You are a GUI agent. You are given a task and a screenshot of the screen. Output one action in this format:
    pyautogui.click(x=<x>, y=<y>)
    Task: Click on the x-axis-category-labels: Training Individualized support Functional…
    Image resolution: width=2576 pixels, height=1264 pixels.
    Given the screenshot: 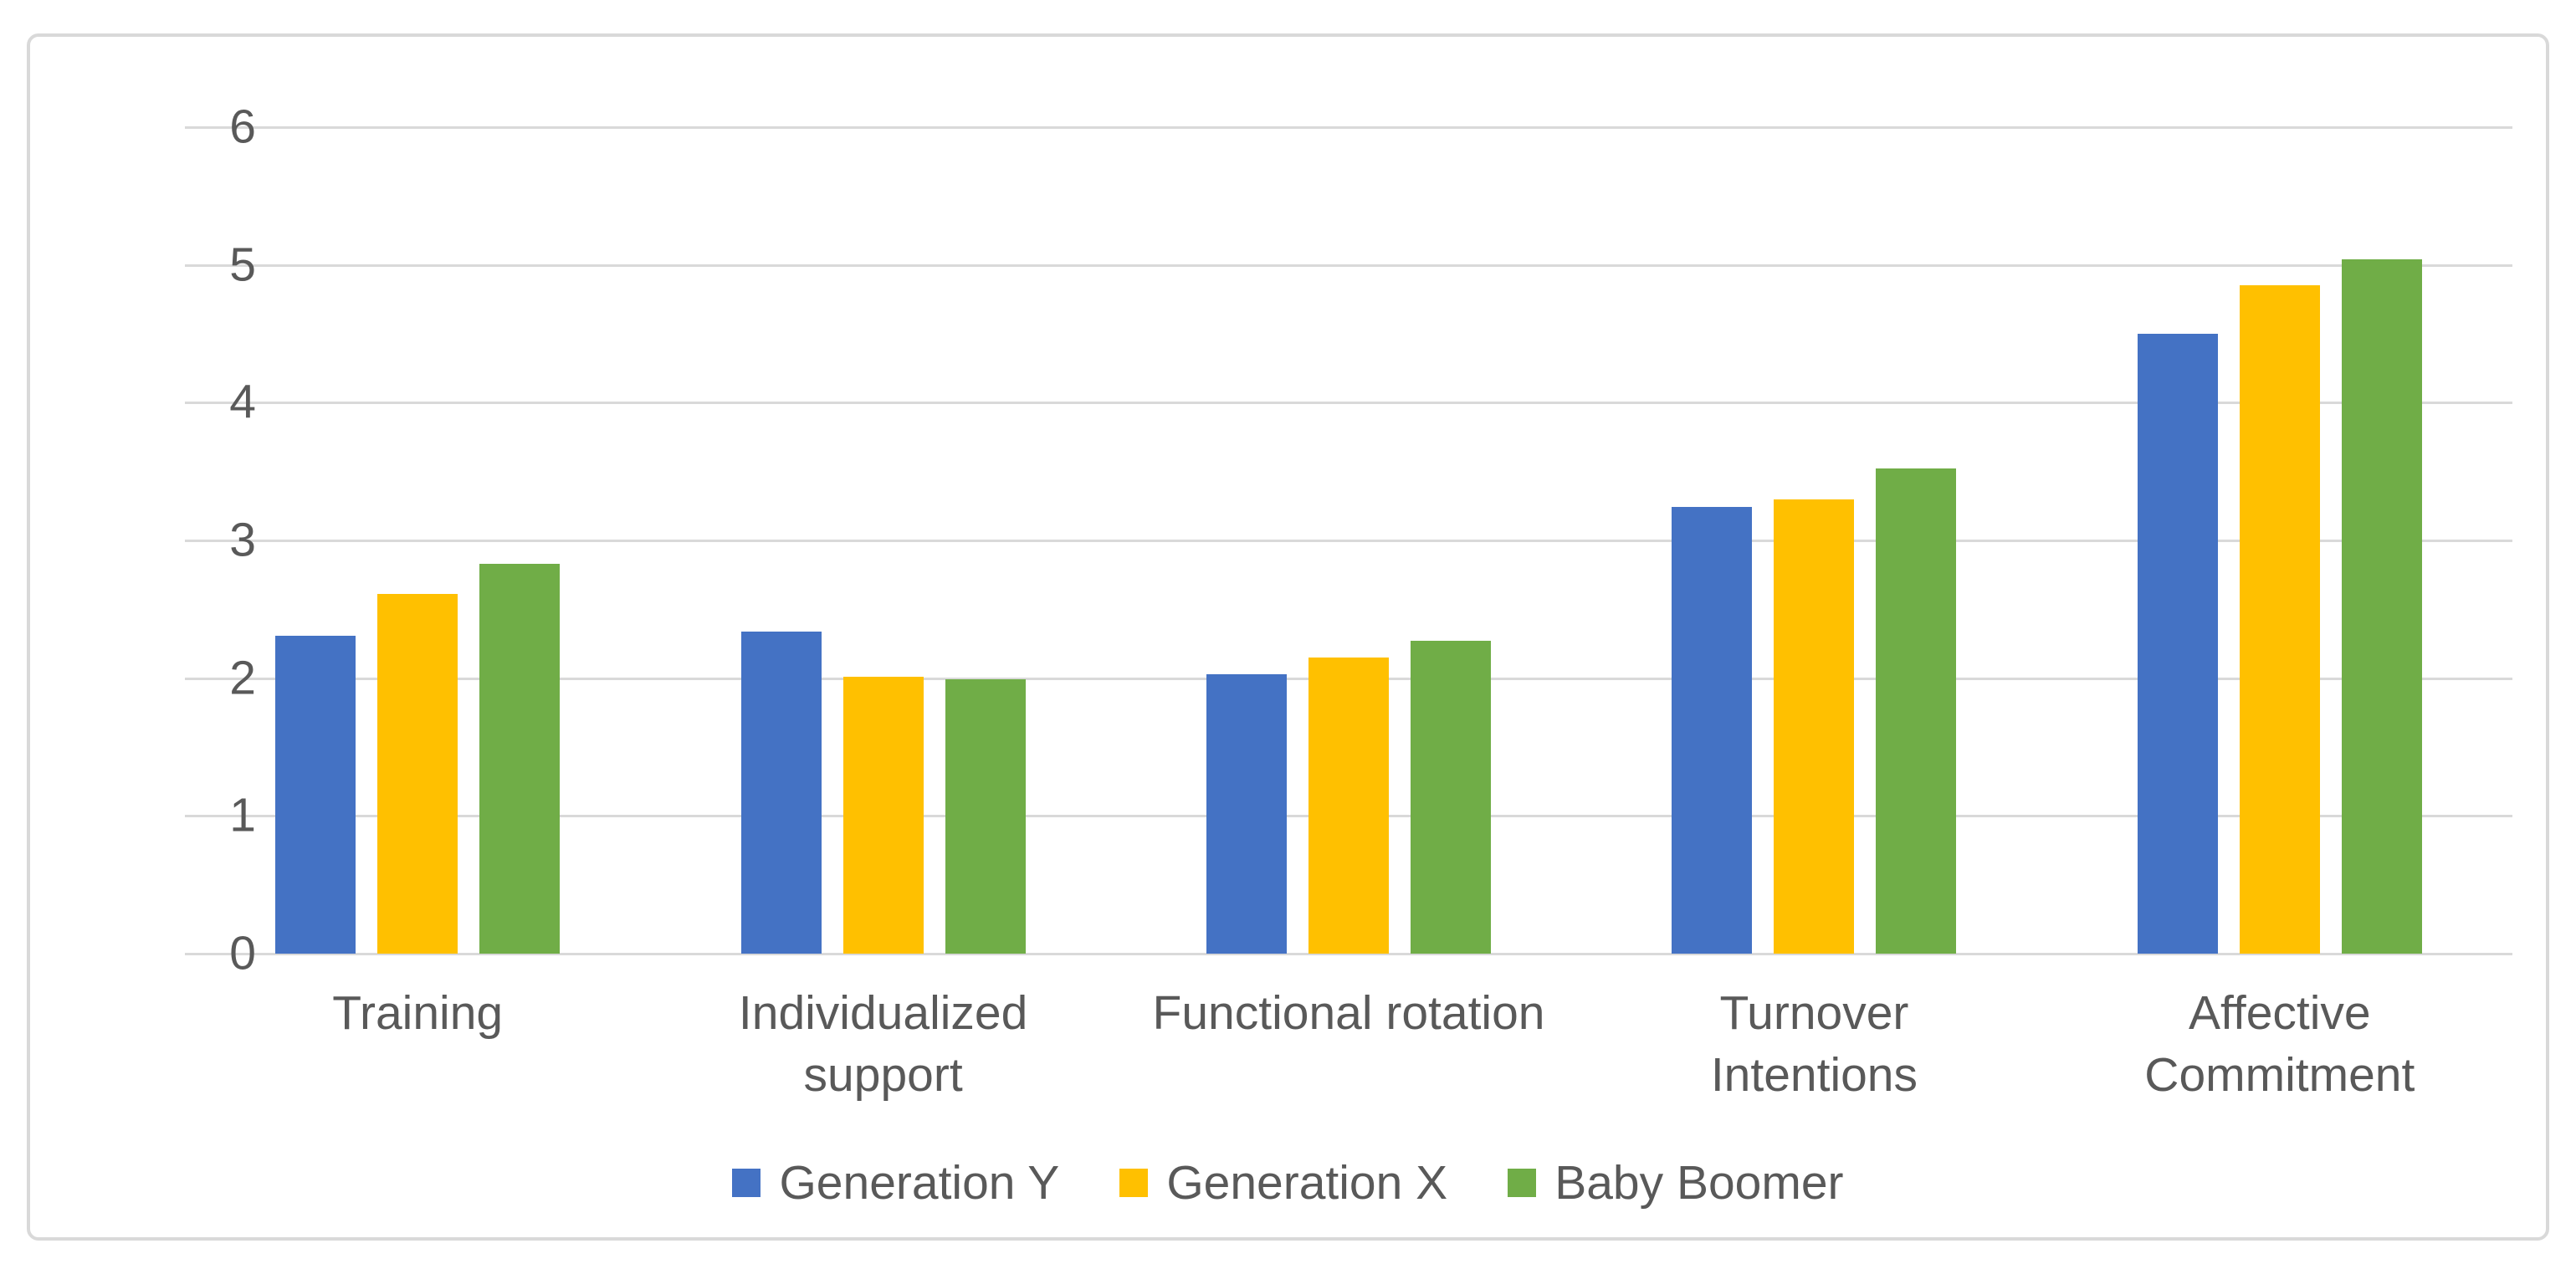 What is the action you would take?
    pyautogui.click(x=1349, y=1044)
    